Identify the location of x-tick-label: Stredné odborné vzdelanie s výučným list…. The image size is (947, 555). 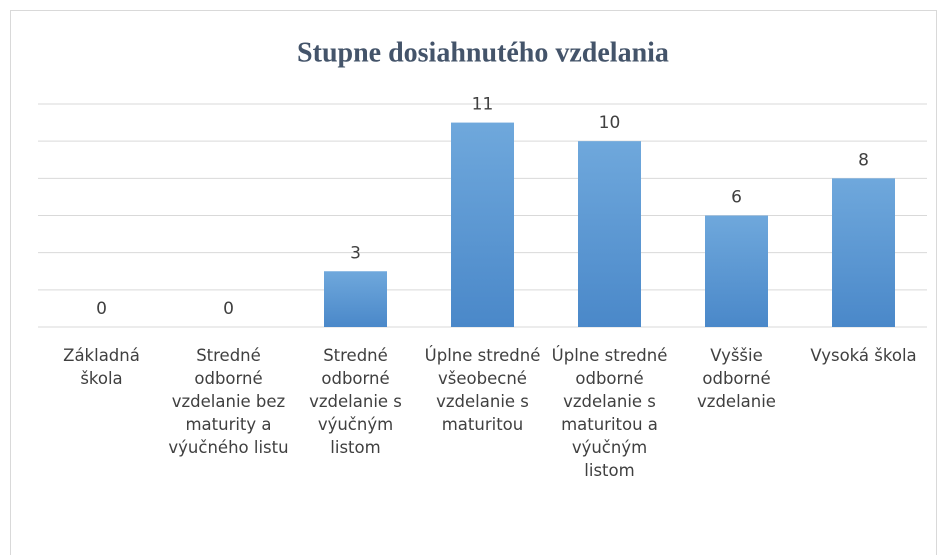
(355, 401).